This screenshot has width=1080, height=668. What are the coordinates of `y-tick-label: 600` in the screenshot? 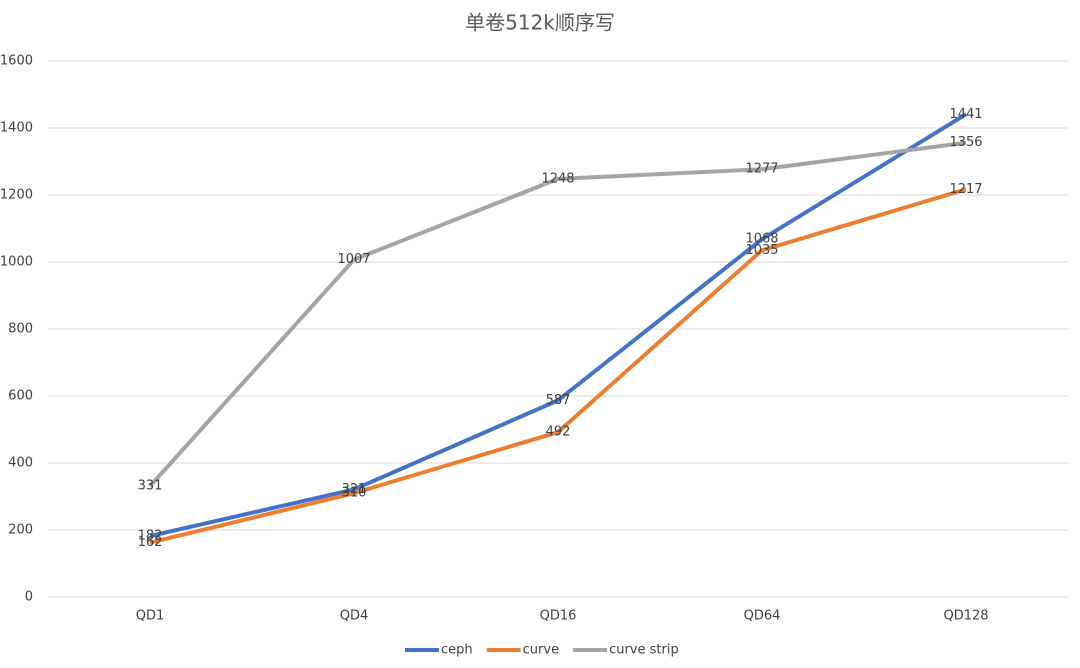 It's located at (20, 396).